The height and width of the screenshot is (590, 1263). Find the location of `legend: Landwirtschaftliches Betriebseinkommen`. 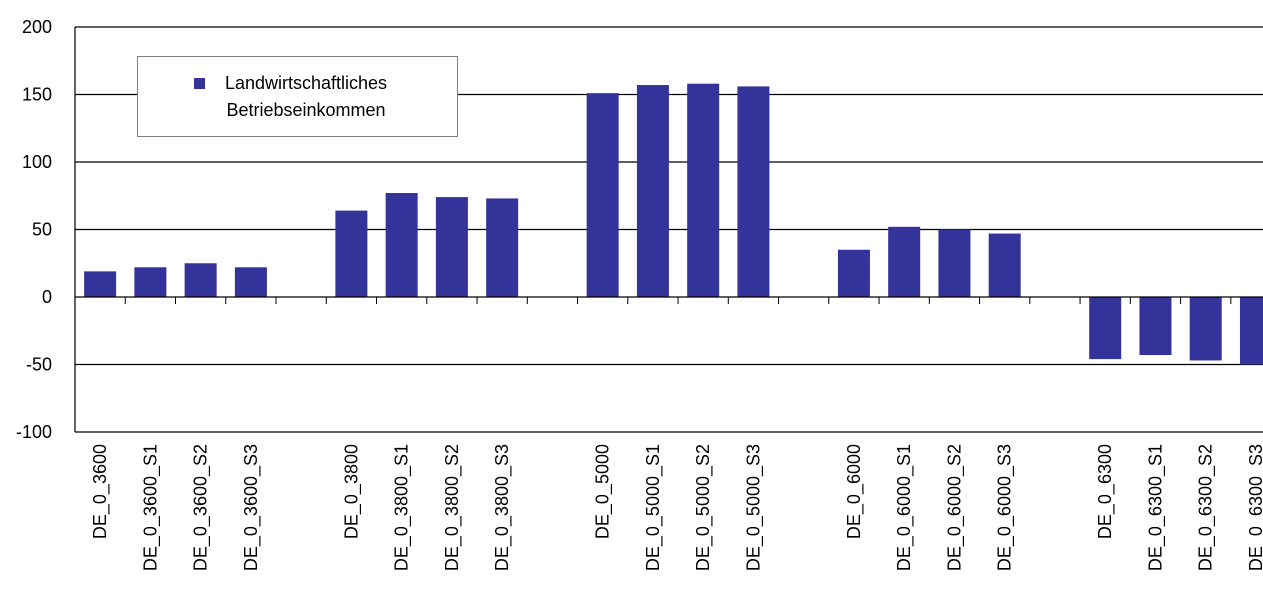

legend: Landwirtschaftliches Betriebseinkommen is located at coordinates (297, 96).